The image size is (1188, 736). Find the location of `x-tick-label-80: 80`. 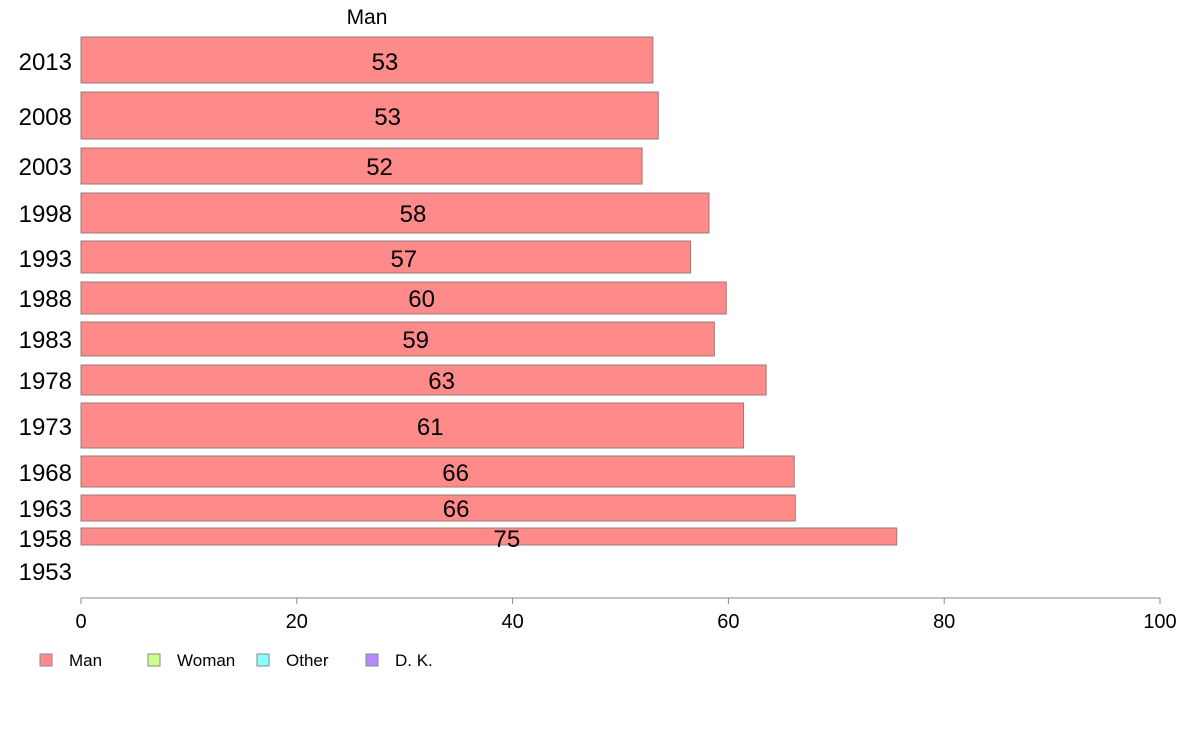

x-tick-label-80: 80 is located at coordinates (944, 622).